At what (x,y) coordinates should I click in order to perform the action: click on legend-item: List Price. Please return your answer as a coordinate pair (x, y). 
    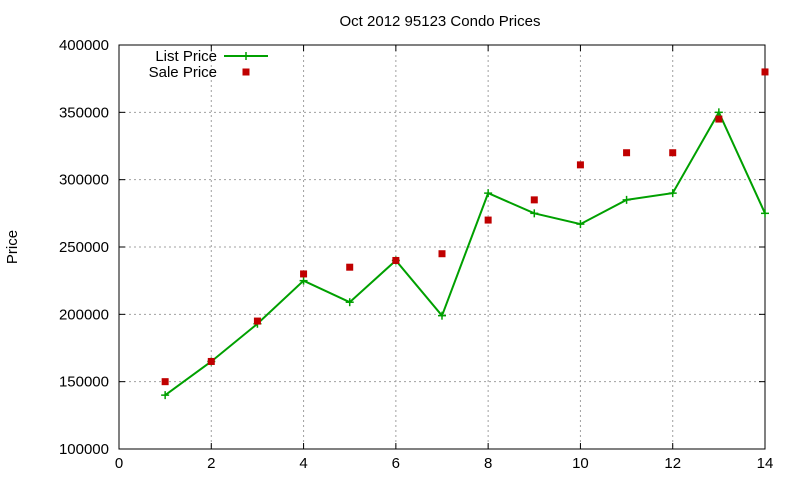
    Looking at the image, I should click on (211, 56).